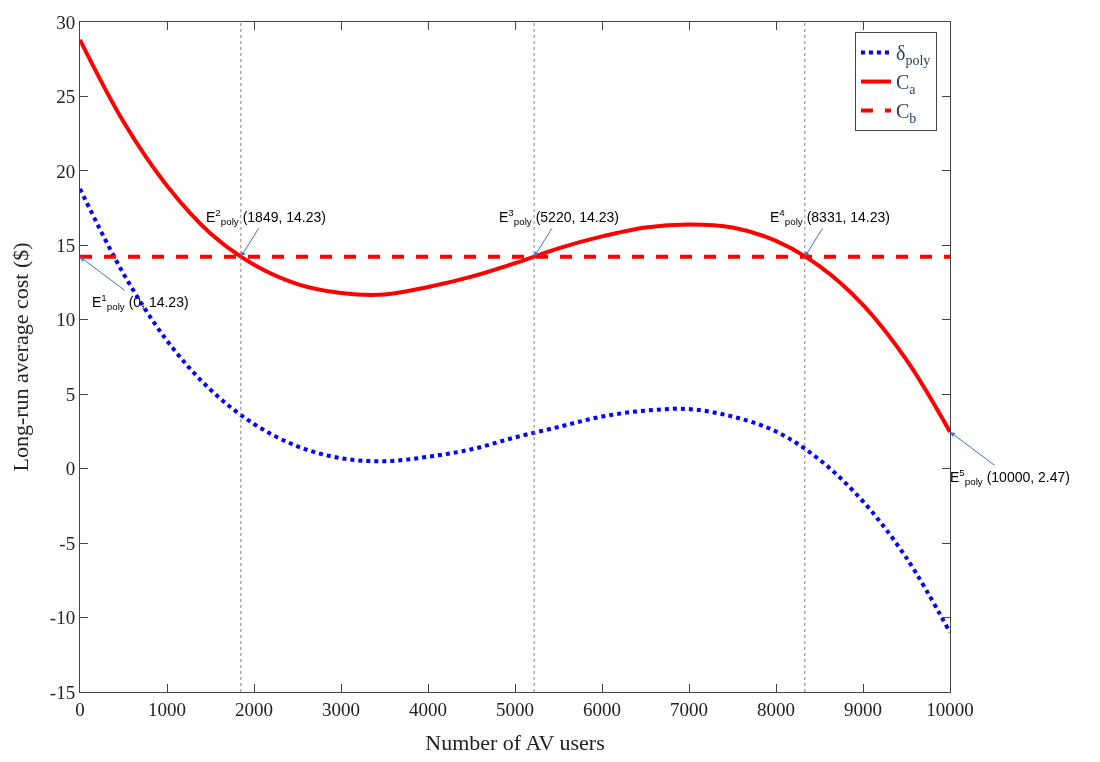  What do you see at coordinates (863, 709) in the screenshot?
I see `x-tick-label: 9000` at bounding box center [863, 709].